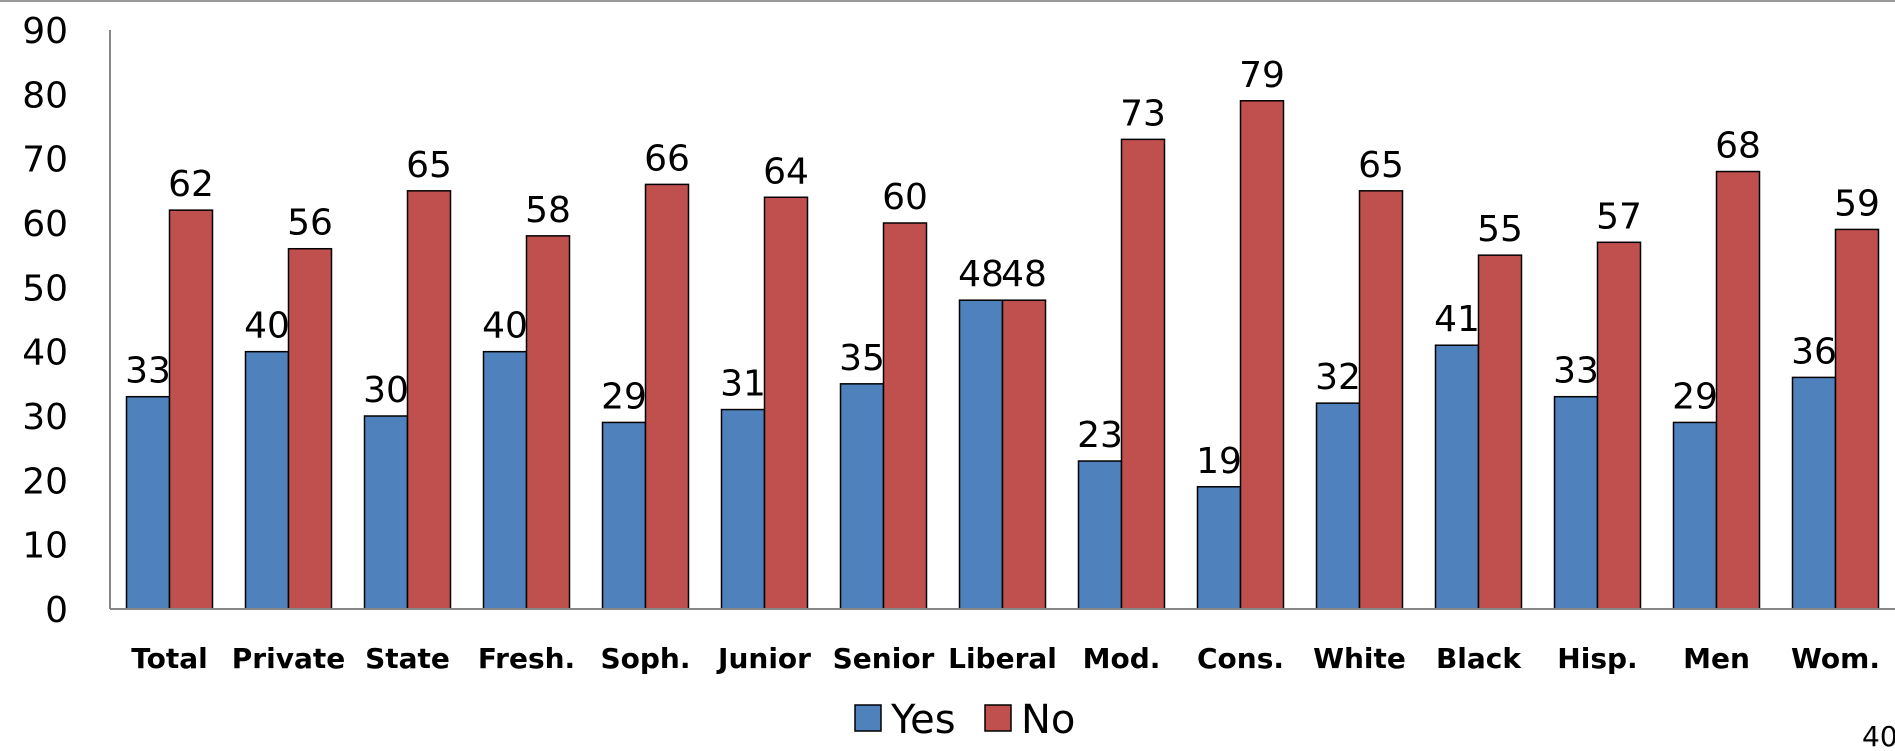 The height and width of the screenshot is (751, 1895). Describe the element at coordinates (1857, 203) in the screenshot. I see `data-label-no: 59` at that location.